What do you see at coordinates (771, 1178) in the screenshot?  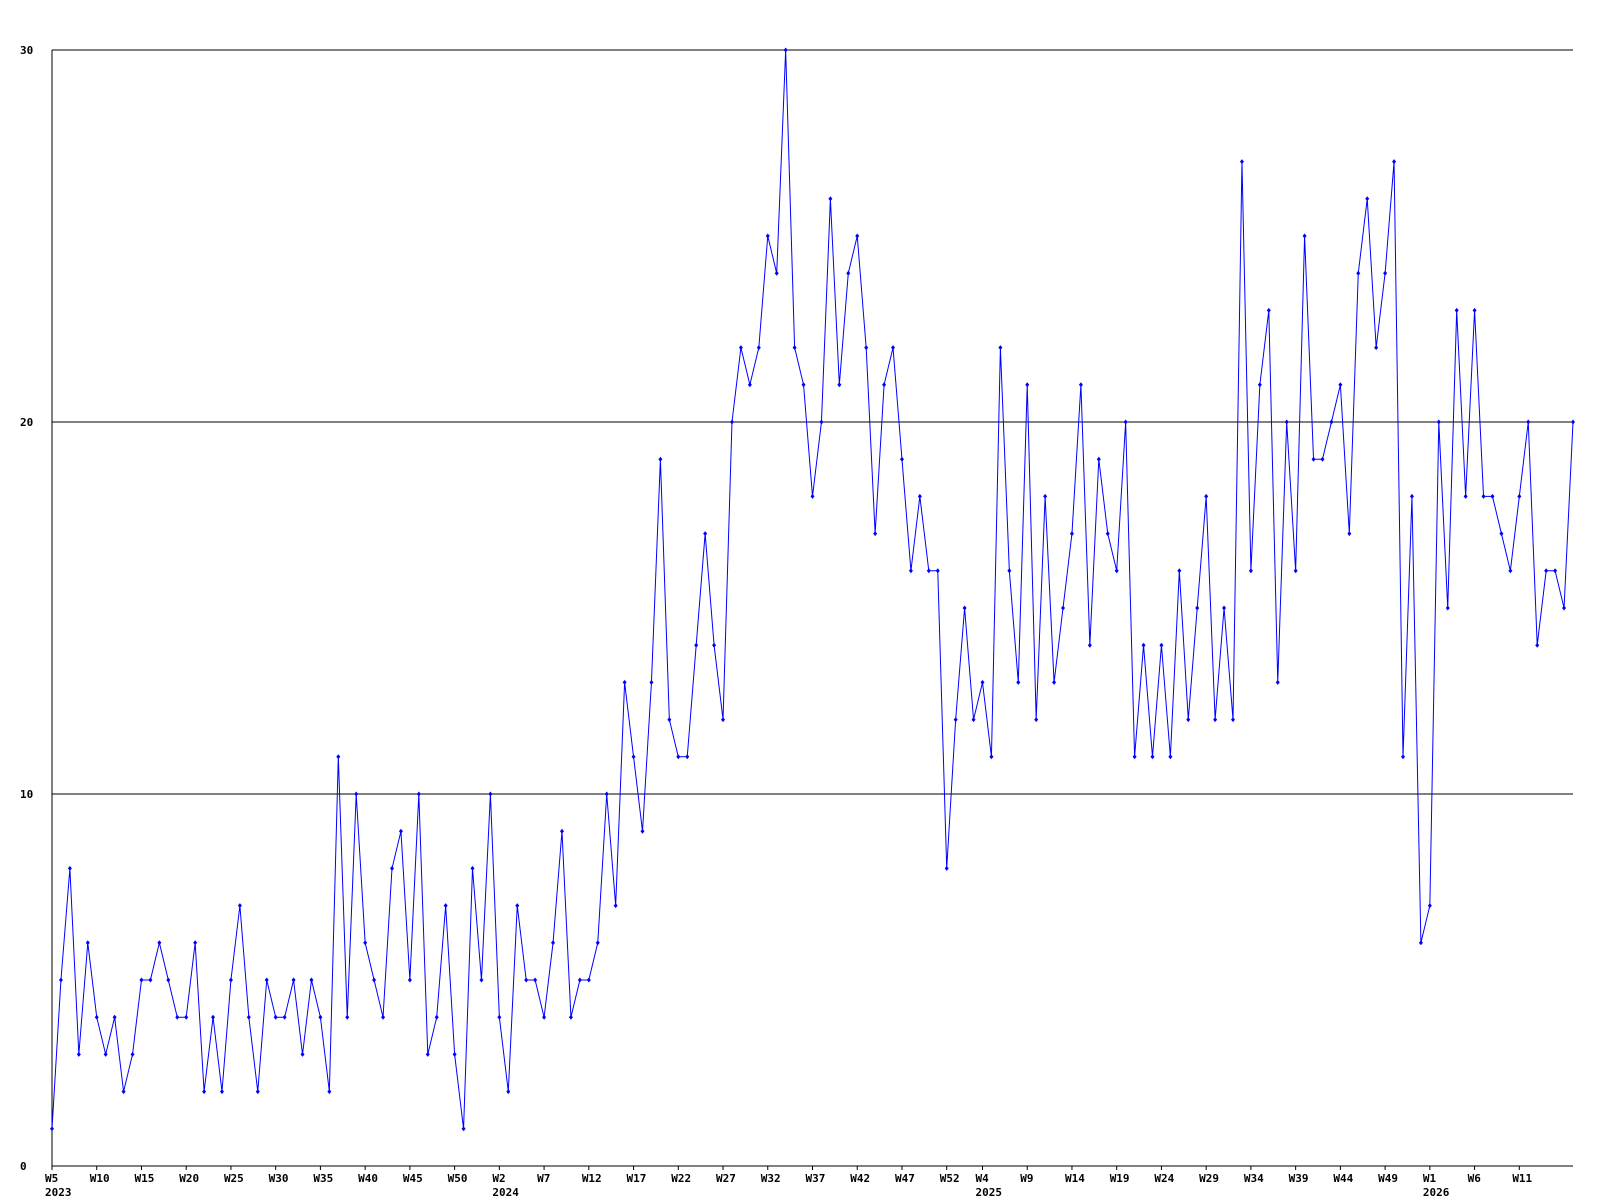 I see `x-tick-label: W32` at bounding box center [771, 1178].